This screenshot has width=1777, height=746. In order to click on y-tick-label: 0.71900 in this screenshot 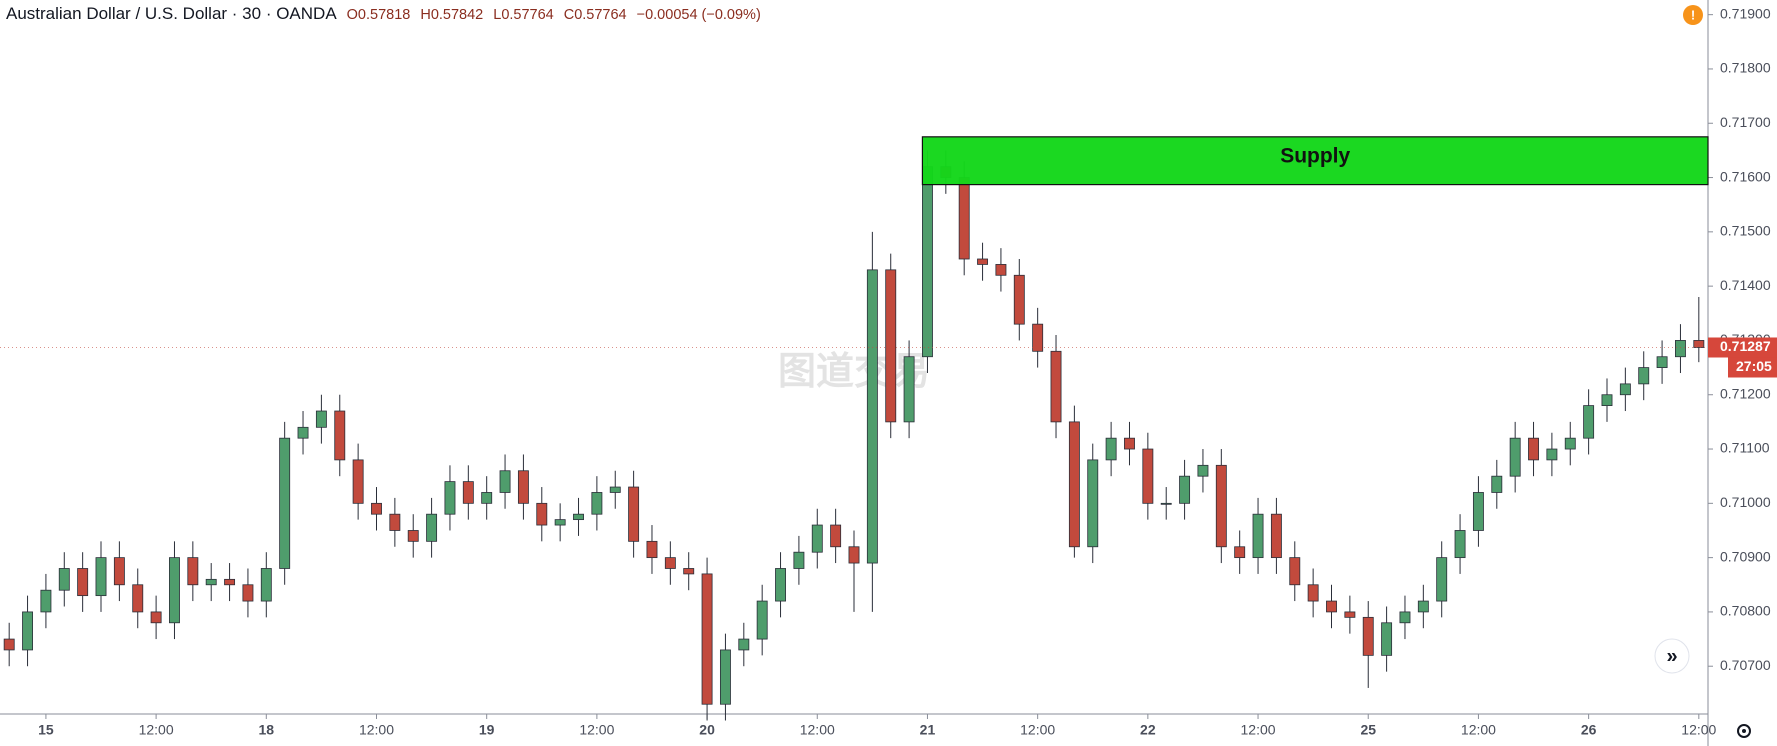, I will do `click(1745, 13)`.